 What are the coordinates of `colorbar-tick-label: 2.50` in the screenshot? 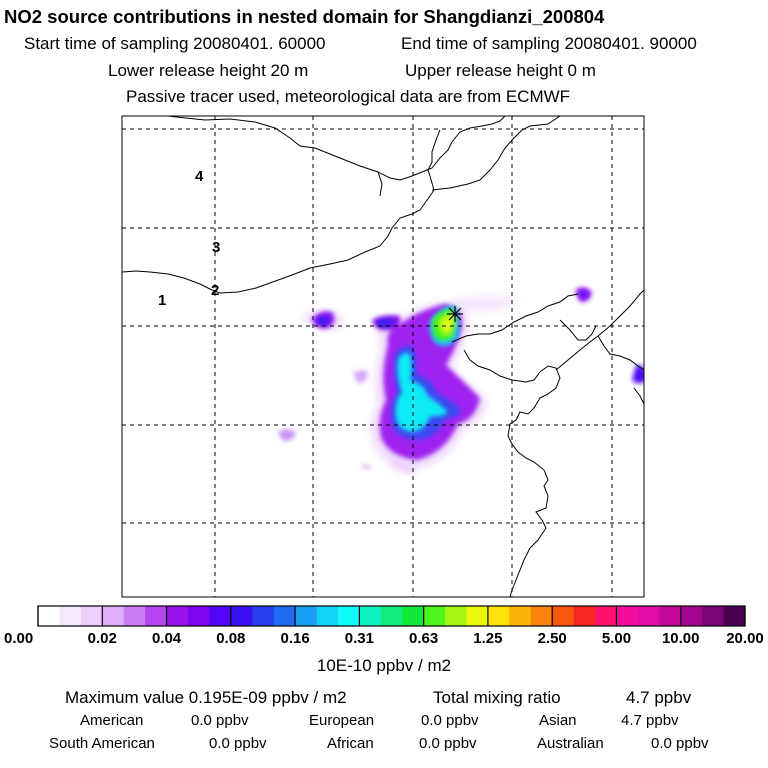 It's located at (552, 638).